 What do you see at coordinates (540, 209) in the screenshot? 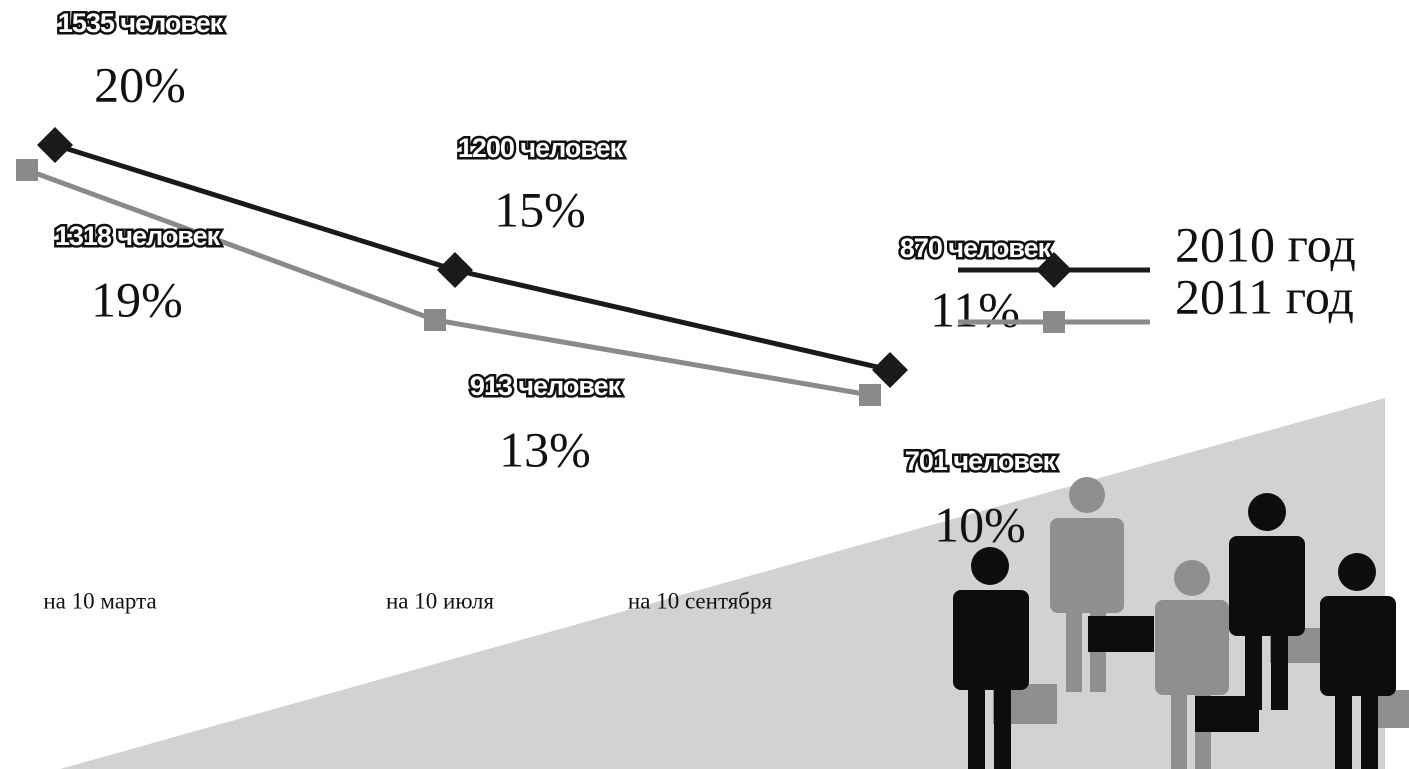
I see `data-label: 15%` at bounding box center [540, 209].